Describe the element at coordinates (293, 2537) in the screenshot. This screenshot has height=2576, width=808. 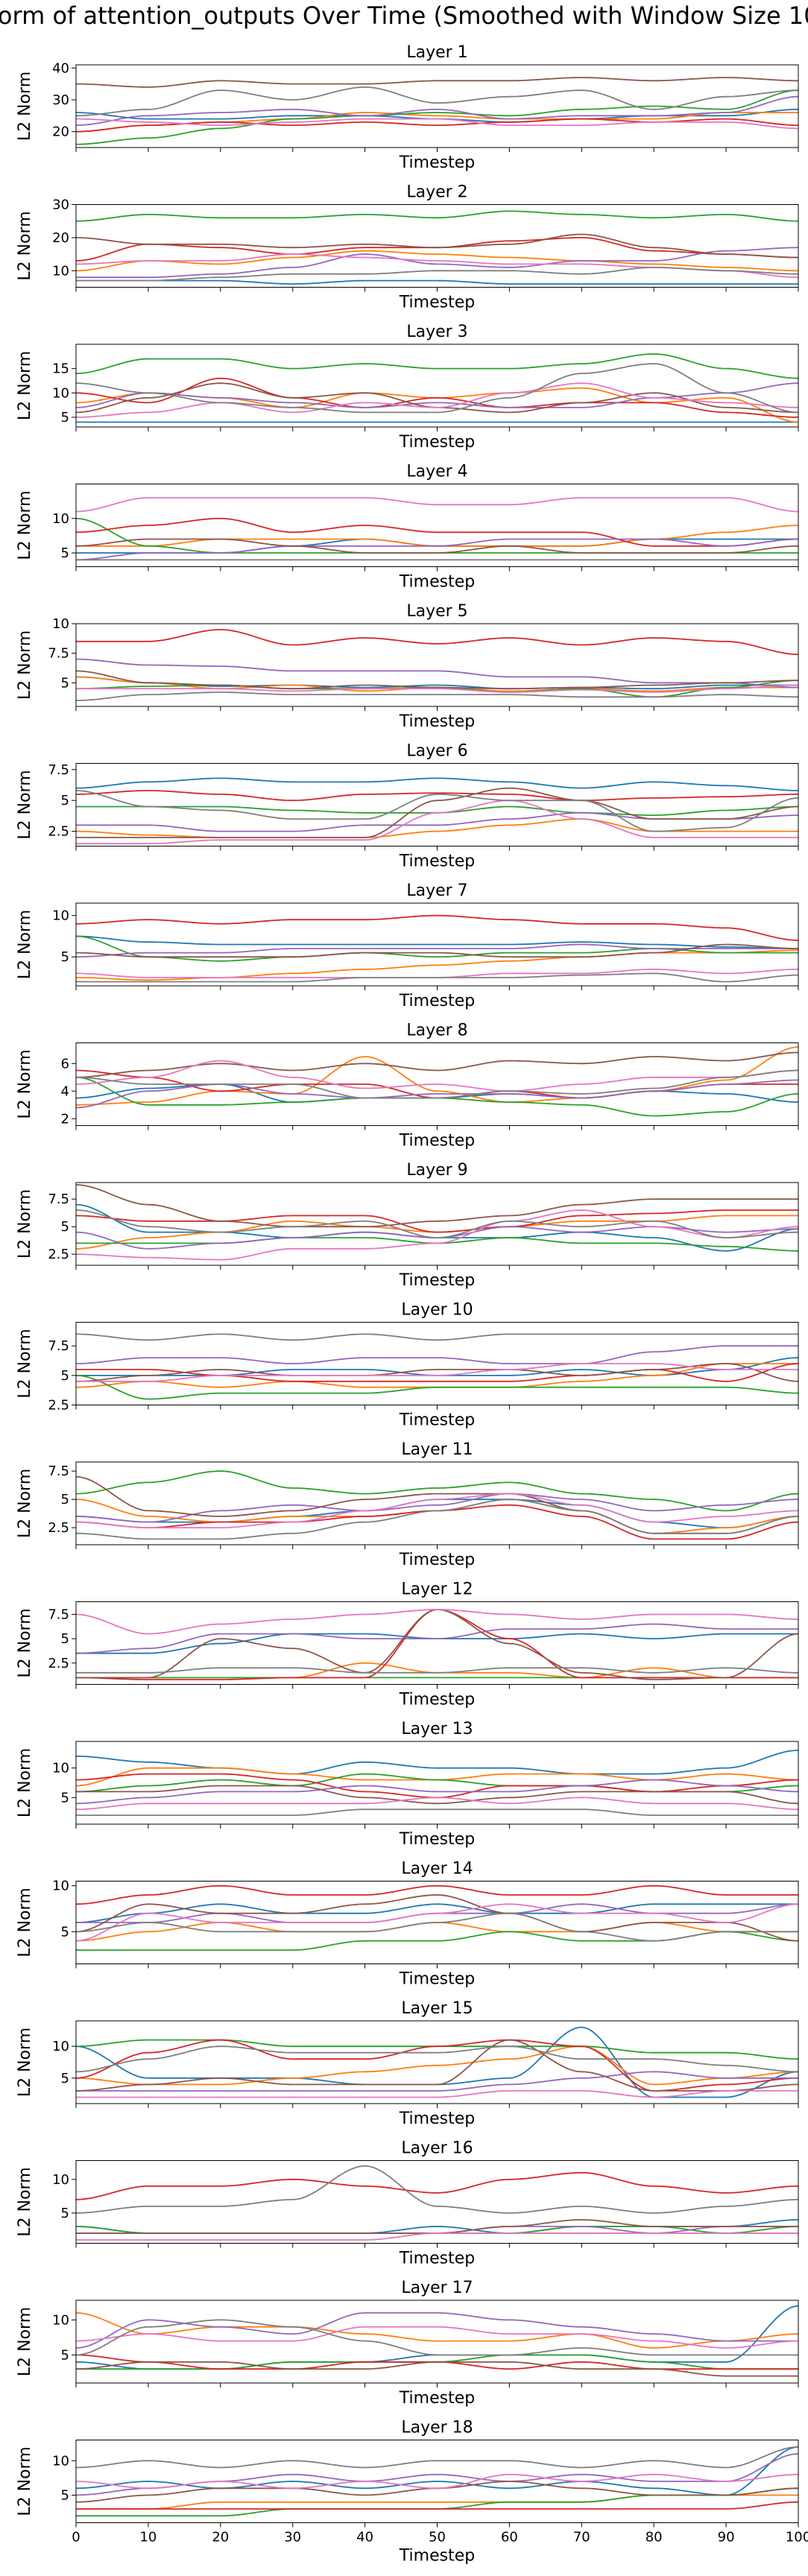
I see `x-tick-label: 30` at that location.